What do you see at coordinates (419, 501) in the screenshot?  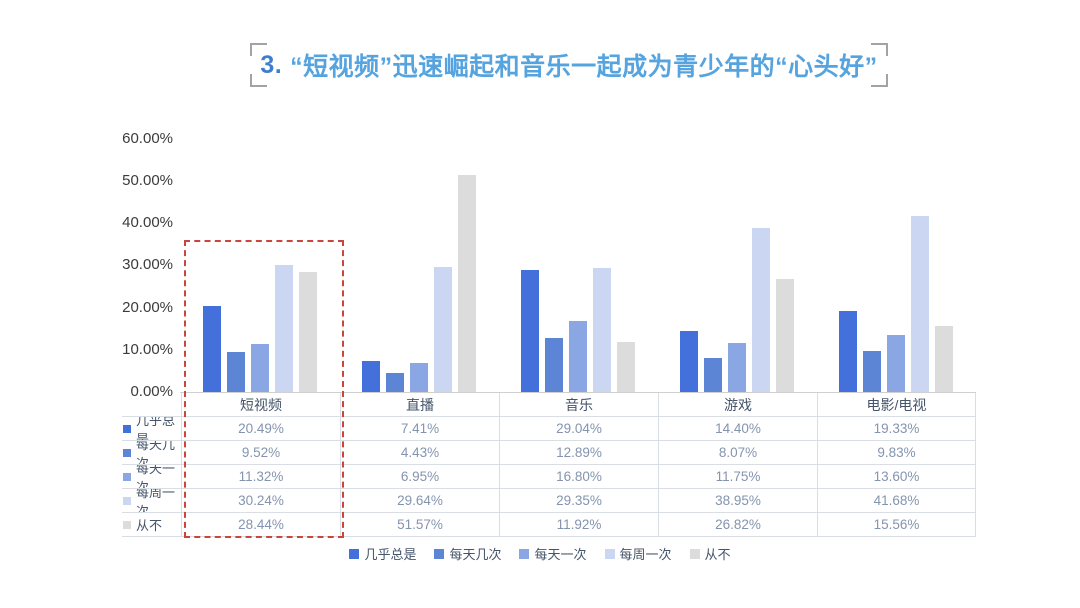 I see `table-value-cell: 29.64%` at bounding box center [419, 501].